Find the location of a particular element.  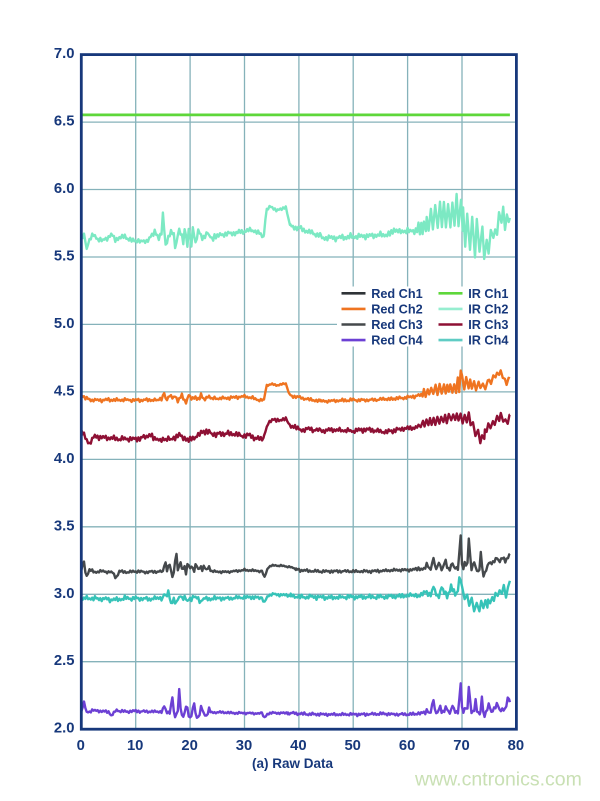

svg-text: IR Ch2 is located at coordinates (488, 309).